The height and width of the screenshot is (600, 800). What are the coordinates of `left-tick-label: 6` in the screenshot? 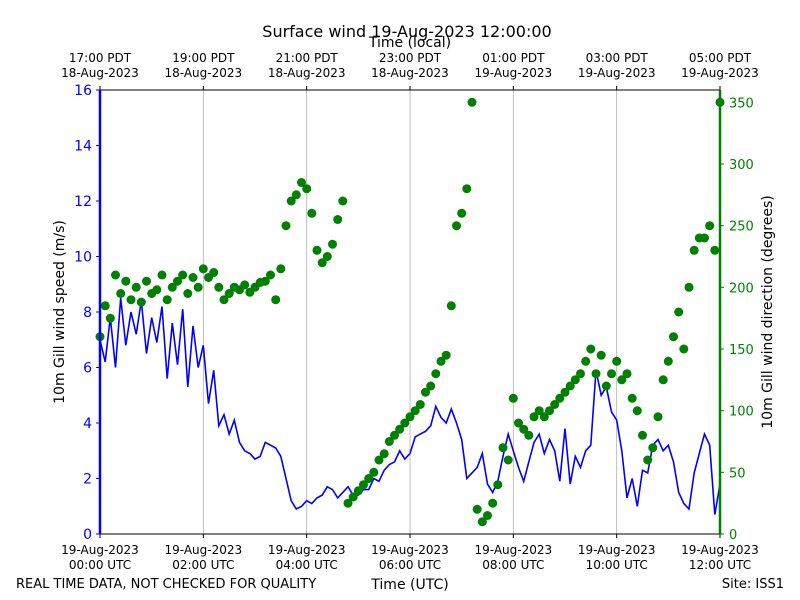 It's located at (87, 369).